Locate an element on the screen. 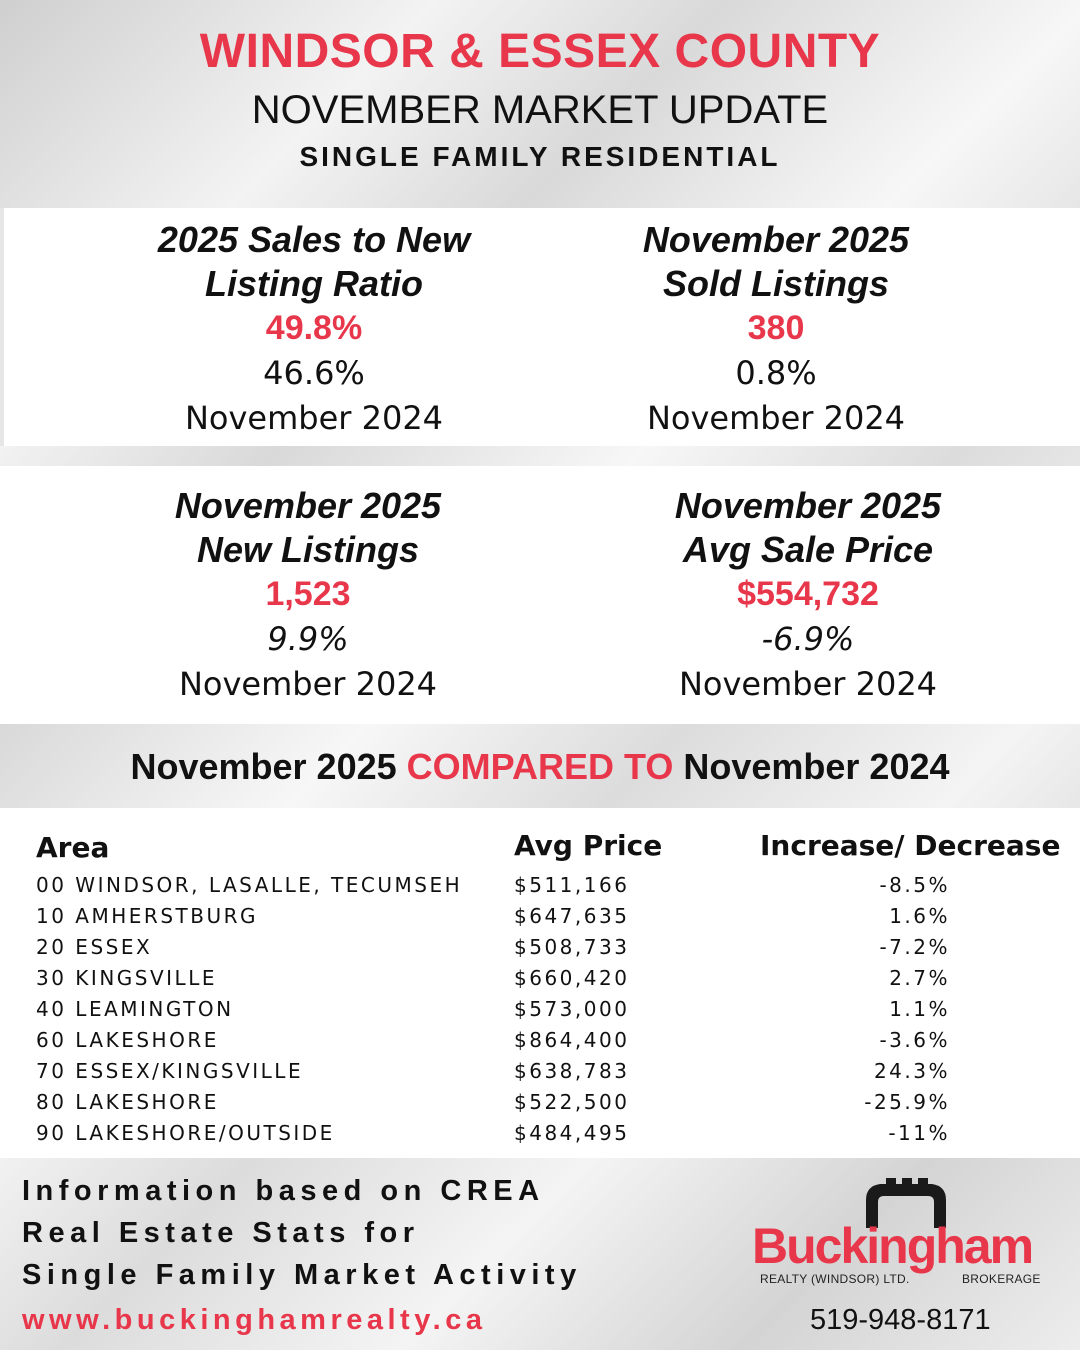 Image resolution: width=1080 pixels, height=1350 pixels. cell-price: $573,000 is located at coordinates (572, 1009).